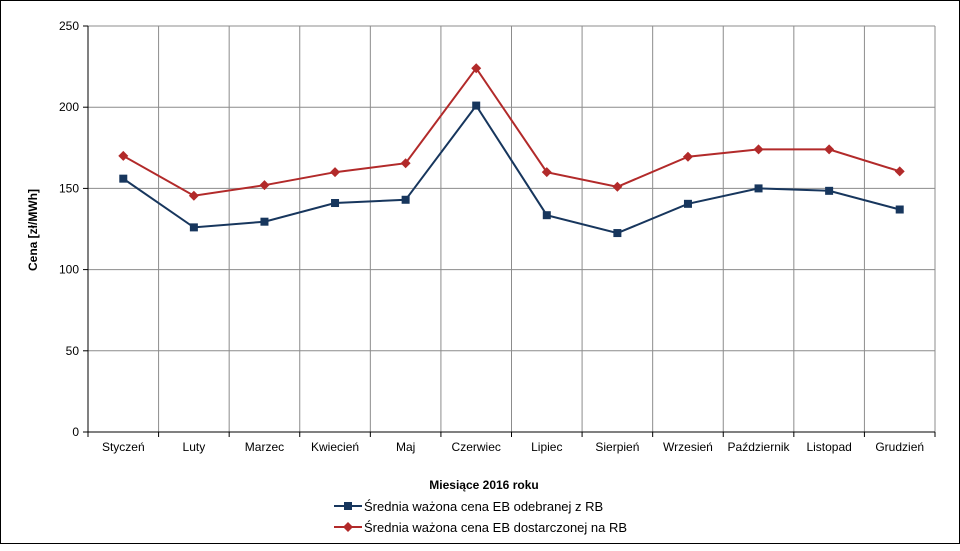 The width and height of the screenshot is (960, 551). What do you see at coordinates (73, 351) in the screenshot?
I see `y-tick-label: 50` at bounding box center [73, 351].